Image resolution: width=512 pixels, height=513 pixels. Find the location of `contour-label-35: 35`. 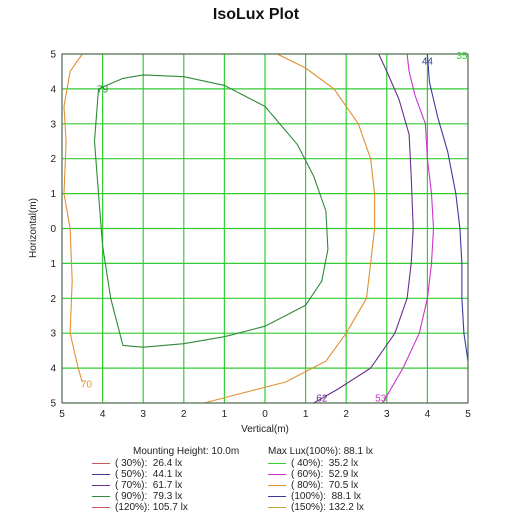

contour-label-35: 35 is located at coordinates (462, 56).